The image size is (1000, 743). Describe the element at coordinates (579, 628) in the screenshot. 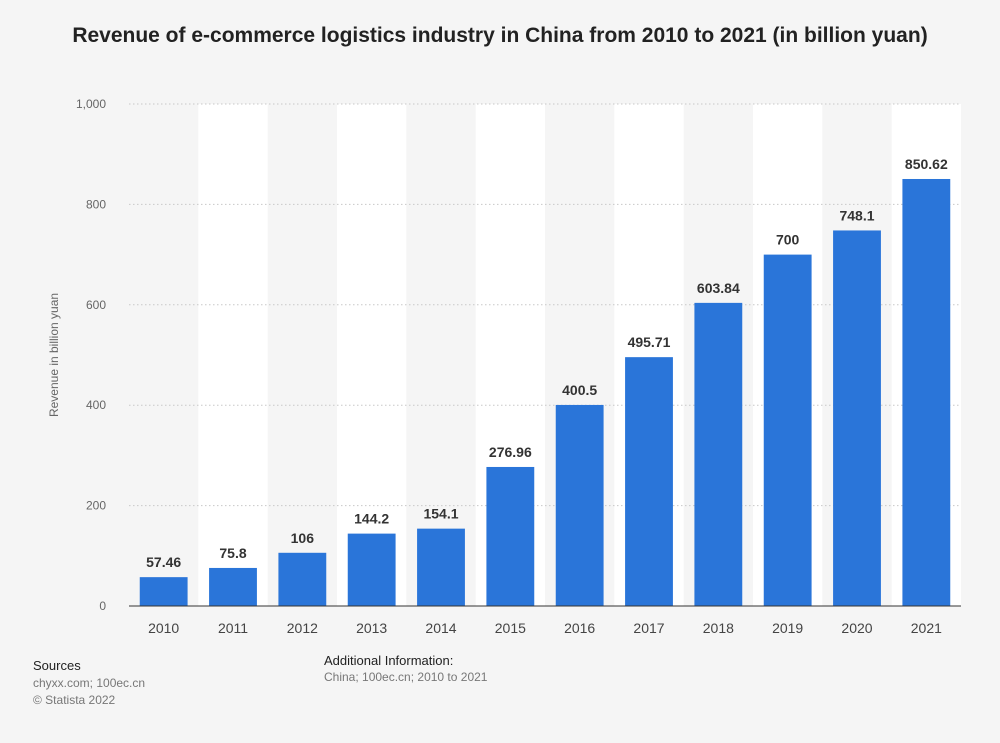

I see `x-tick-label: 2016` at that location.